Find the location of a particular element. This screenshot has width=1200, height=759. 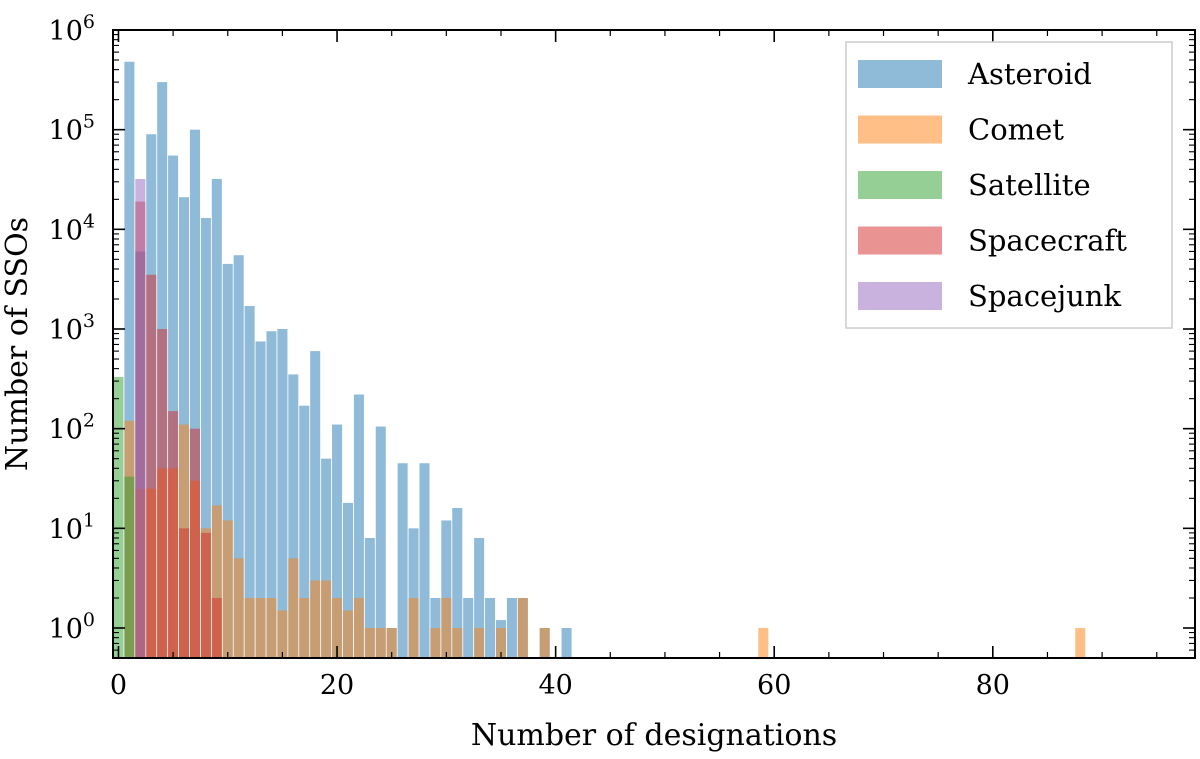

legend-label: Spacecraft is located at coordinates (1047, 241).